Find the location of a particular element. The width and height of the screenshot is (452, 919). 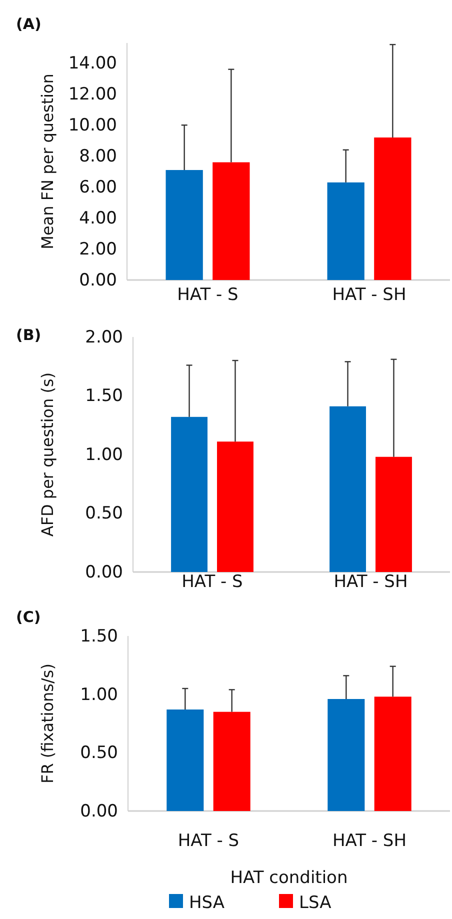

chart-title: (B) is located at coordinates (29, 335).